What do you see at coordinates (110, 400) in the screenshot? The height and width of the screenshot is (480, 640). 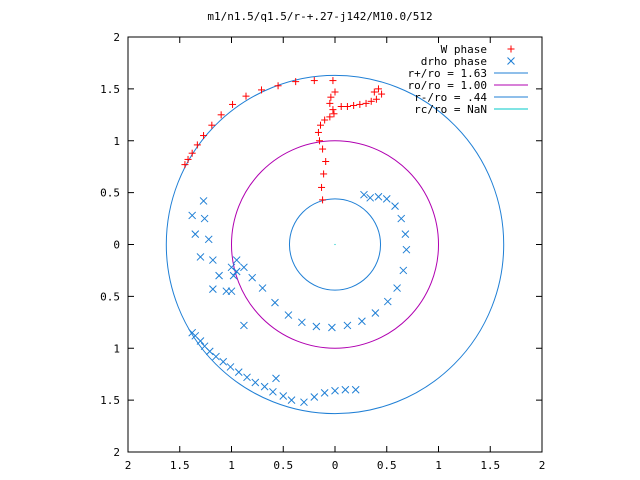 I see `y-tick-label: 1.5` at bounding box center [110, 400].